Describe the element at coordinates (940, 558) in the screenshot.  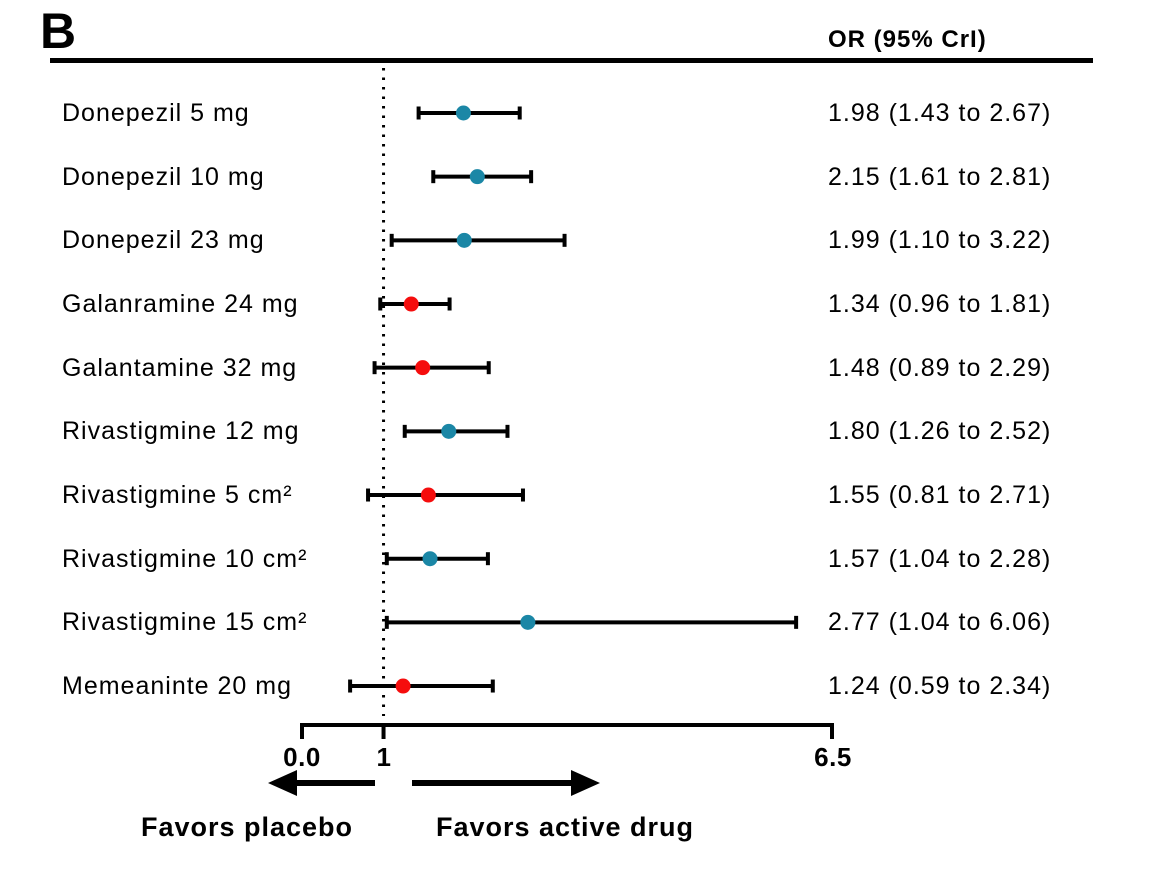
I see `row-or-value: 1.57 (1.04 to 2.28)` at that location.